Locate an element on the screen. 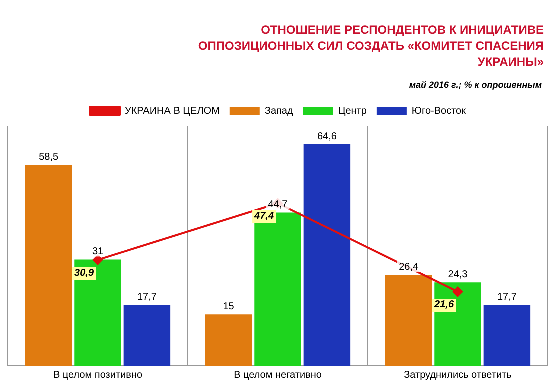  x-tick-label: В целом позитивно is located at coordinates (98, 375).